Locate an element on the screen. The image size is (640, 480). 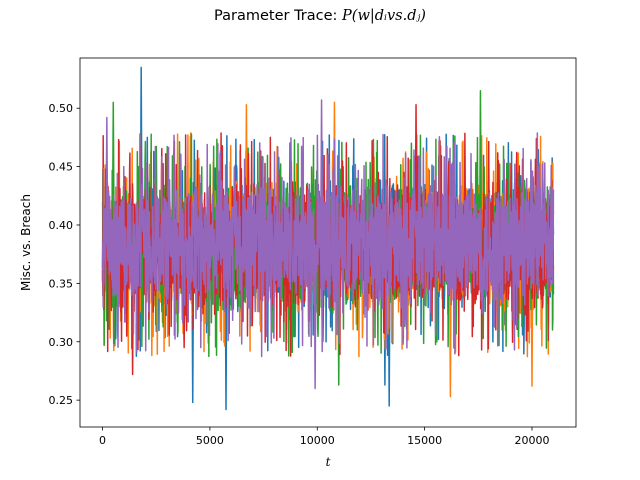
y-tick-label: 0.30 is located at coordinates (61, 342).